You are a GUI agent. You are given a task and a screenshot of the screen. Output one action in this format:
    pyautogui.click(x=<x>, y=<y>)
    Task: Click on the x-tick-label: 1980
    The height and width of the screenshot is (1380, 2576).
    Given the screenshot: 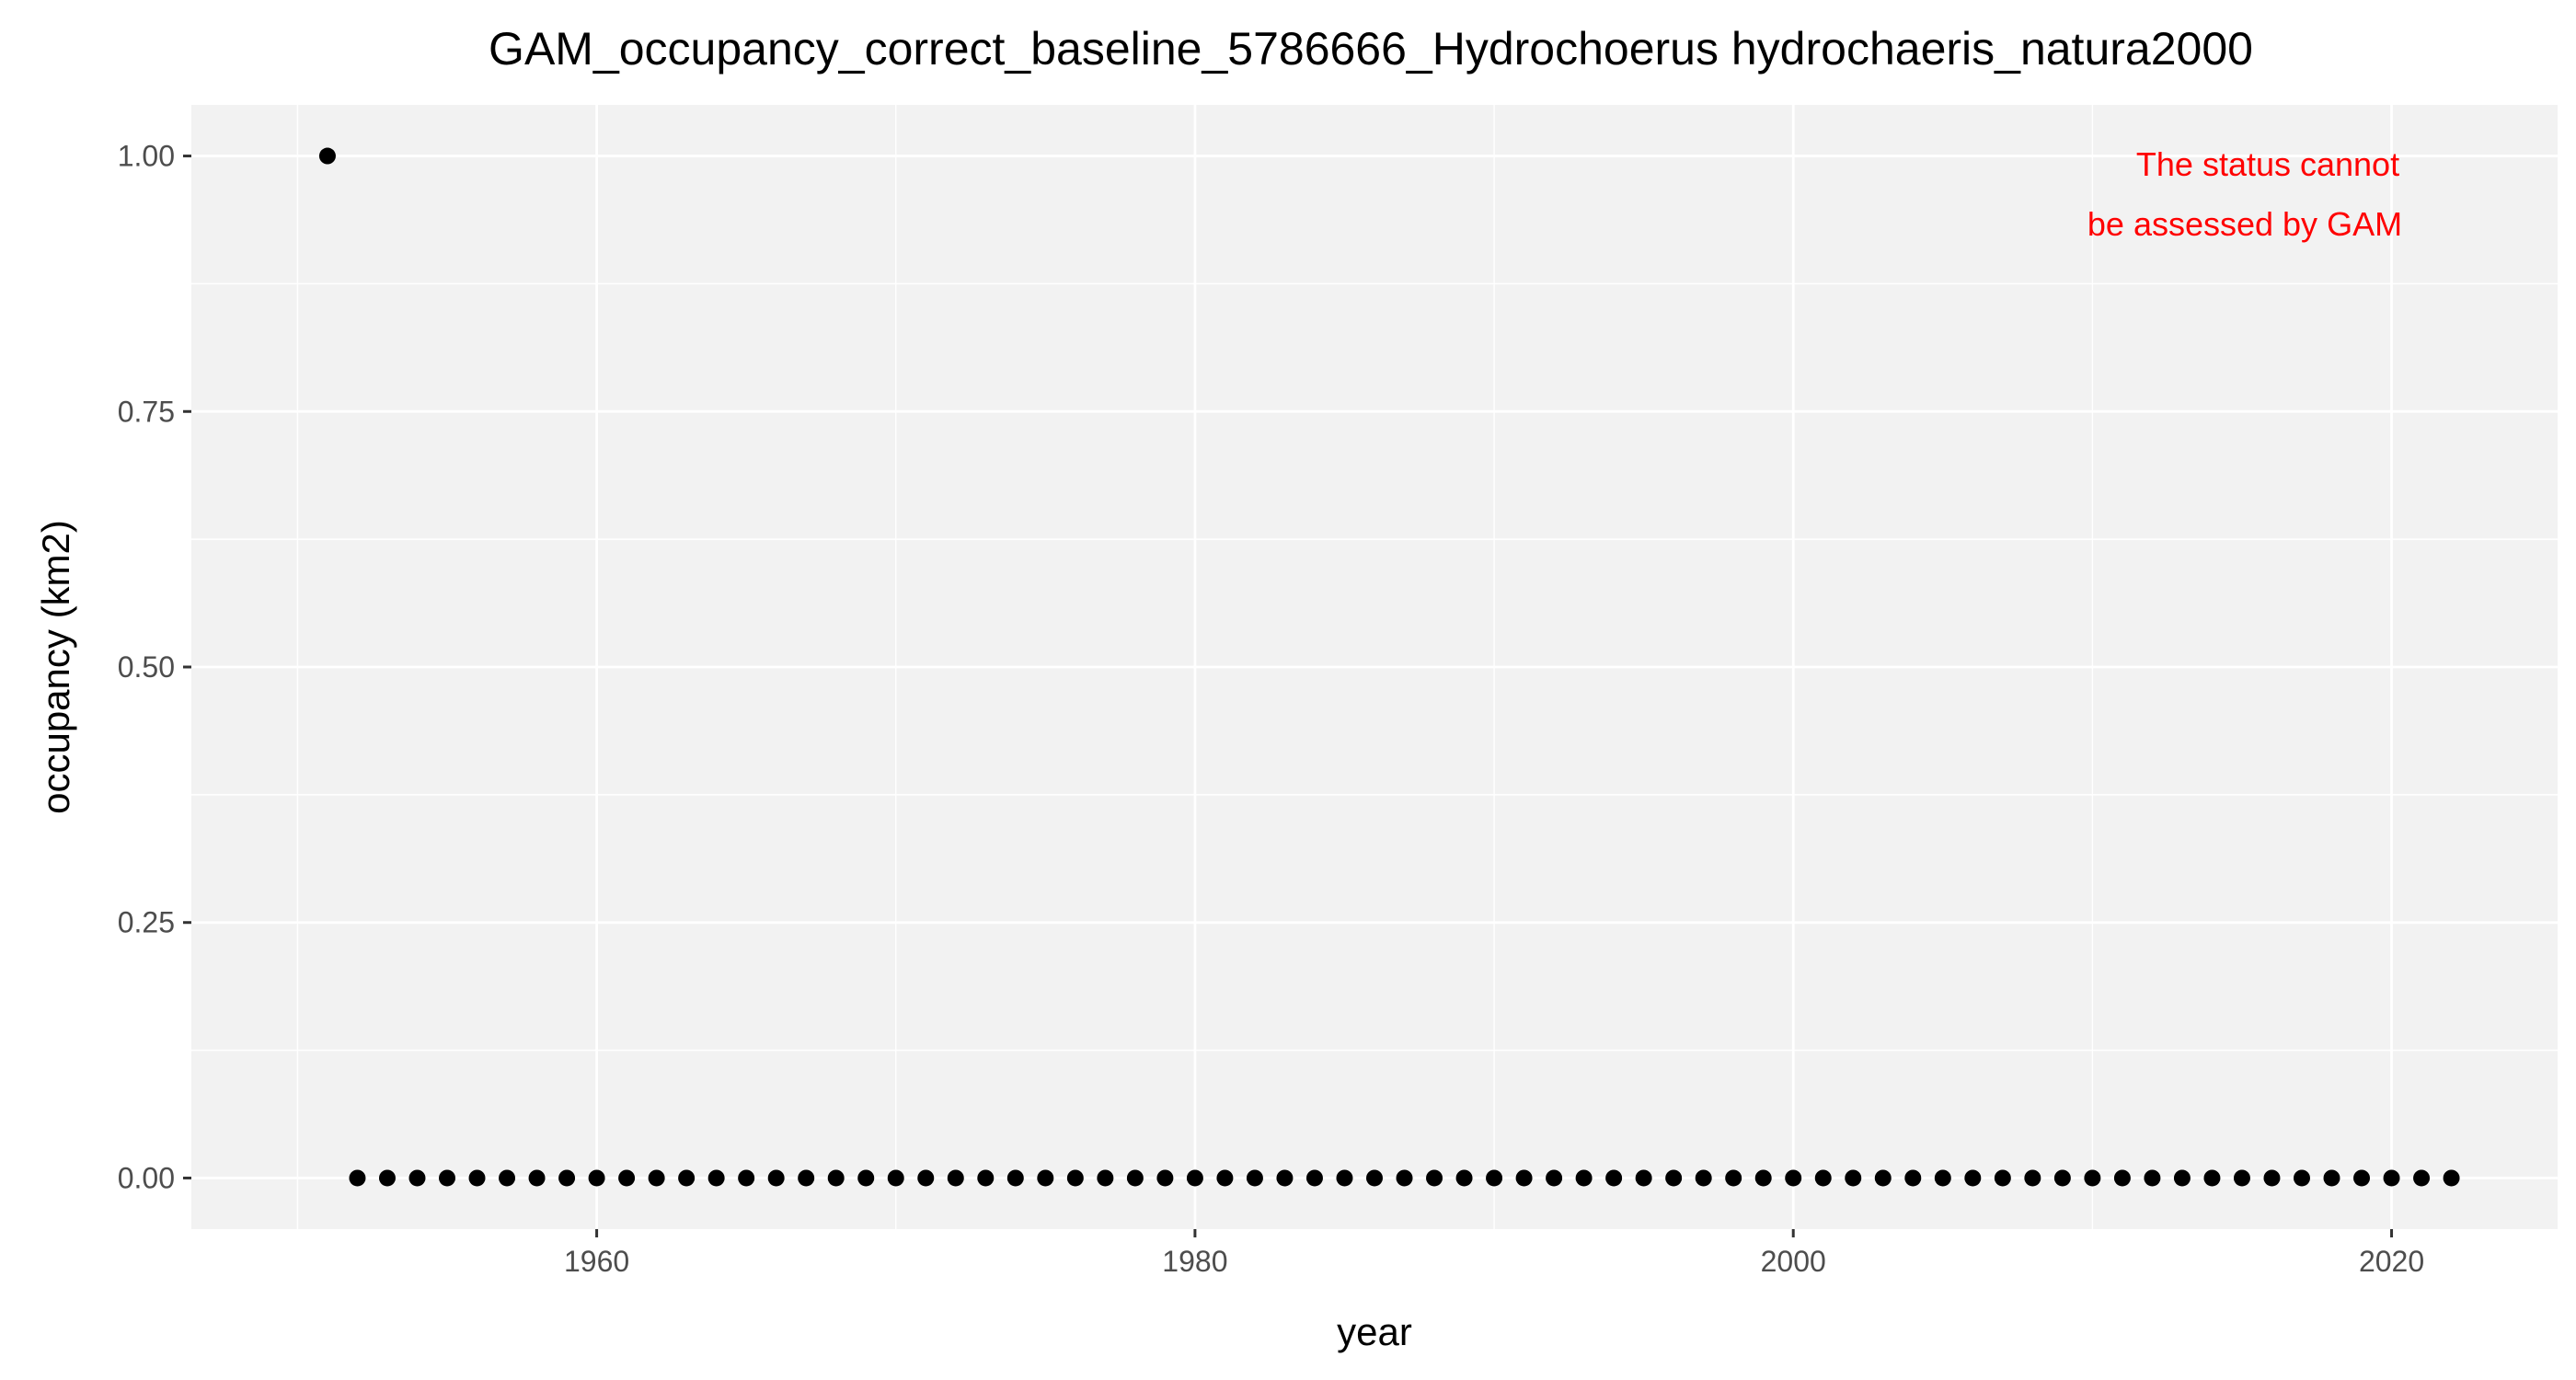 What is the action you would take?
    pyautogui.click(x=1194, y=1261)
    